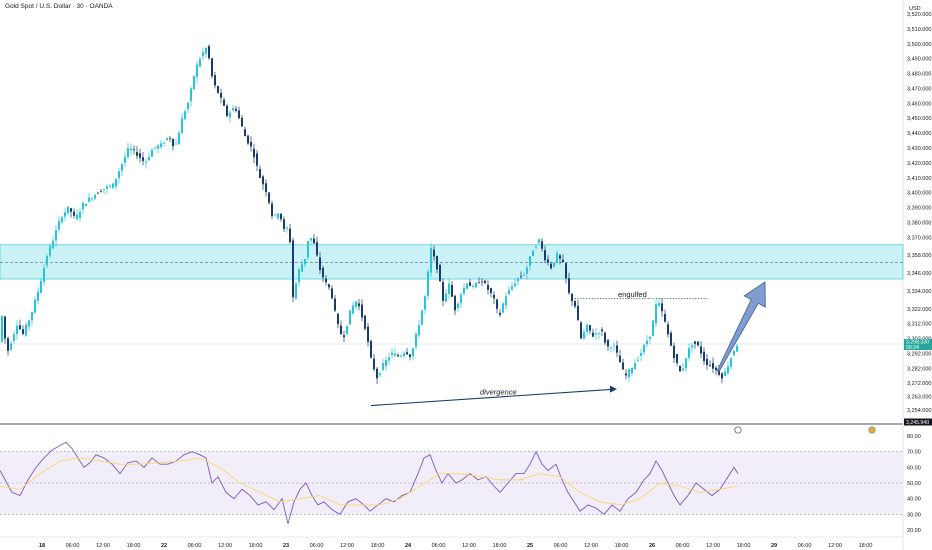  What do you see at coordinates (103, 546) in the screenshot?
I see `time-tick-label: 12:00` at bounding box center [103, 546].